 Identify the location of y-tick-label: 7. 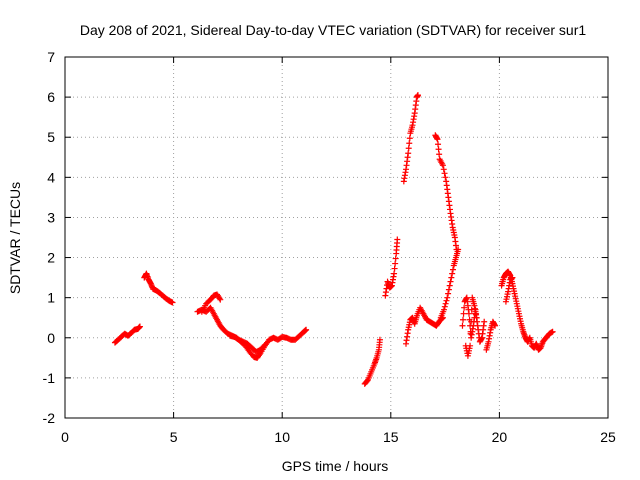
(51, 57).